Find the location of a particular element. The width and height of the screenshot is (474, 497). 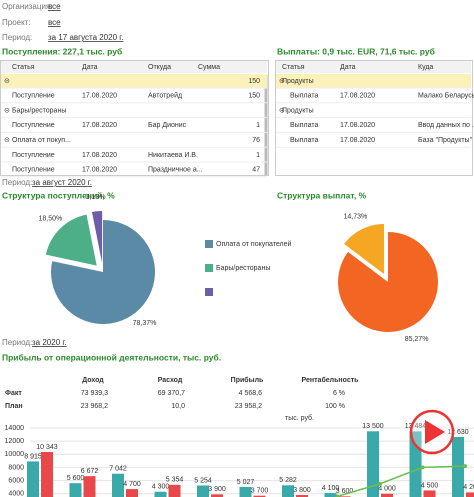

bar-value-label: 5 354 is located at coordinates (175, 480).